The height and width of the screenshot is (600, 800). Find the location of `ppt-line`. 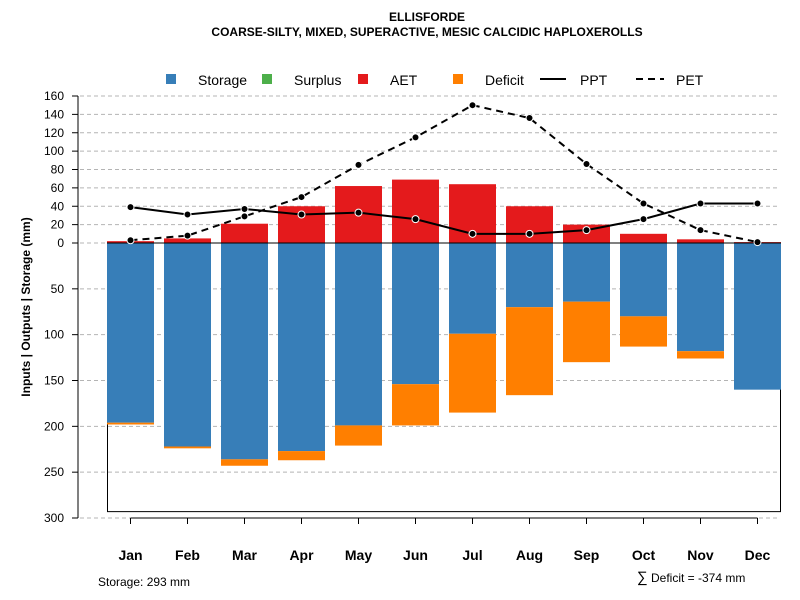

ppt-line is located at coordinates (444, 218).